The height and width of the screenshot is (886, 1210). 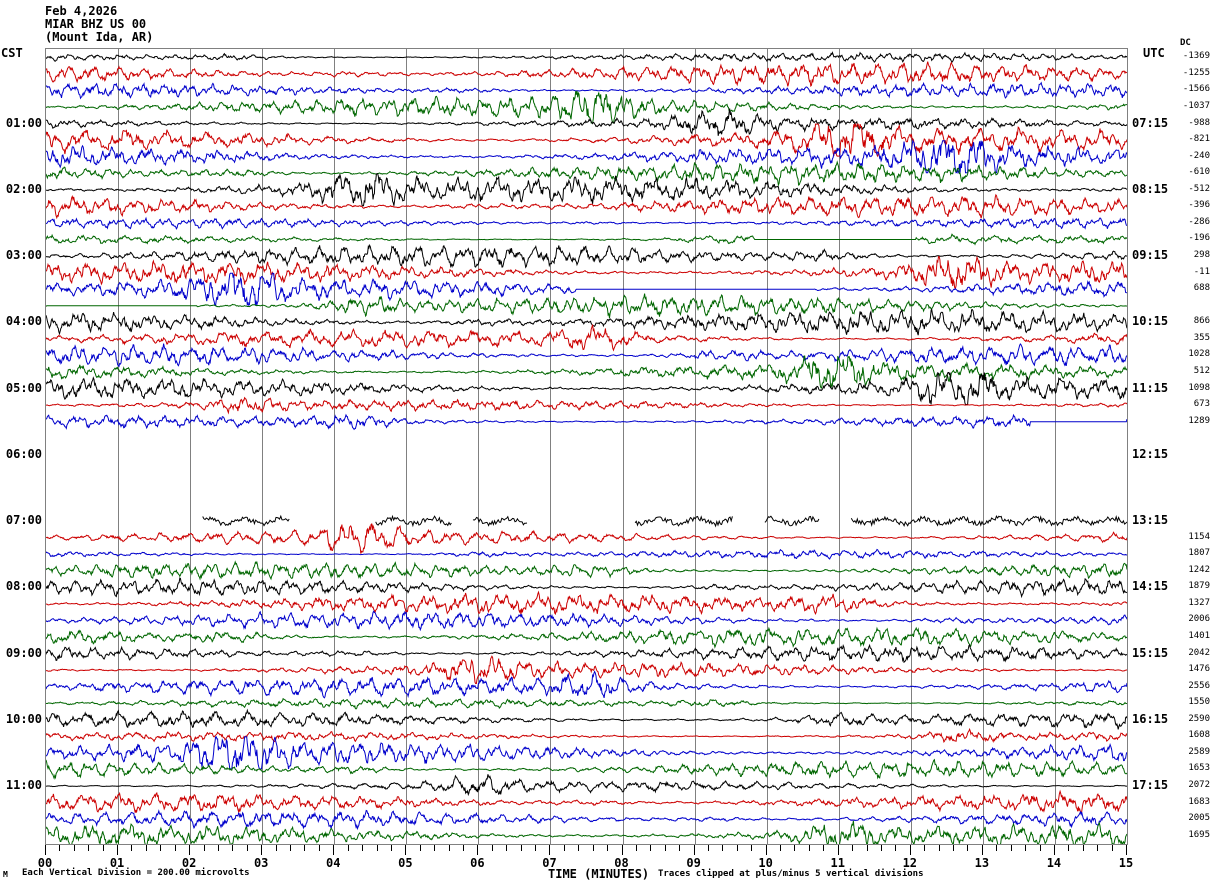 What do you see at coordinates (23, 718) in the screenshot?
I see `left-hour-label-1000: 10:00` at bounding box center [23, 718].